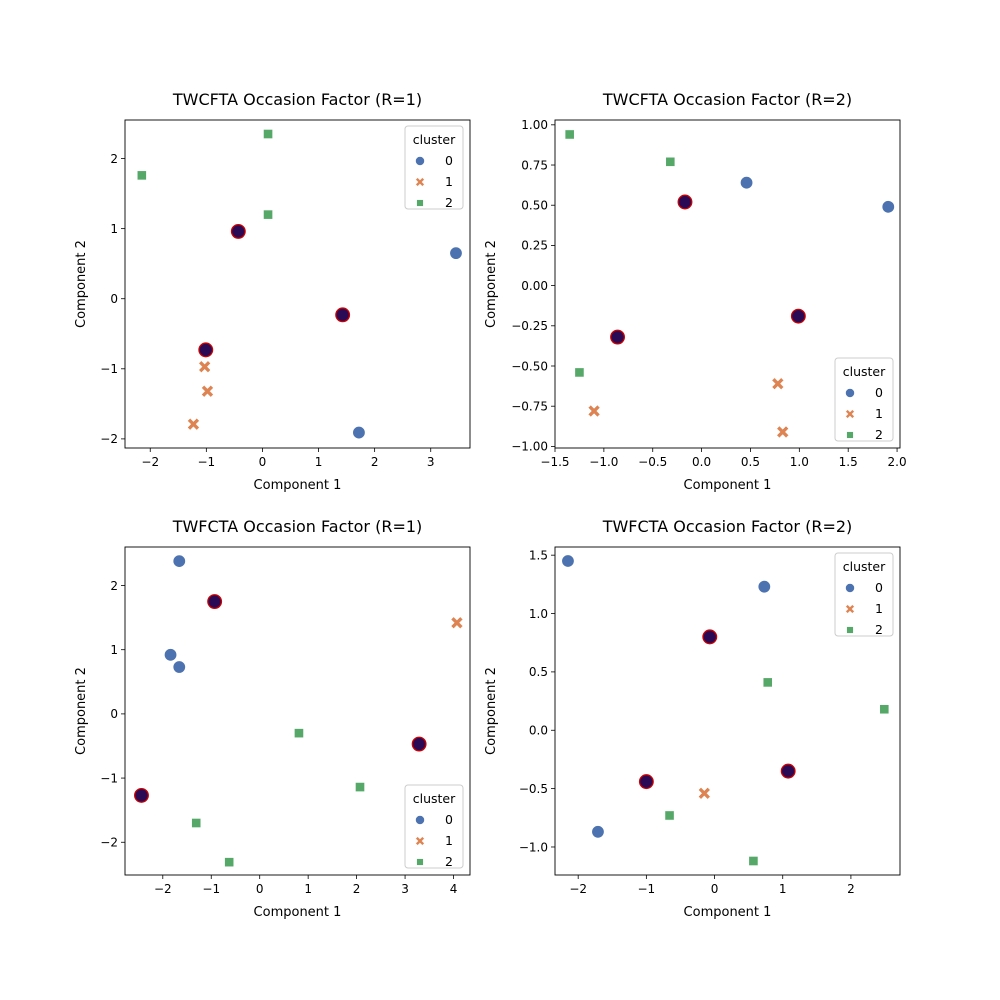 Image resolution: width=1000 pixels, height=1000 pixels. Describe the element at coordinates (434, 798) in the screenshot. I see `legend-title: cluster` at that location.